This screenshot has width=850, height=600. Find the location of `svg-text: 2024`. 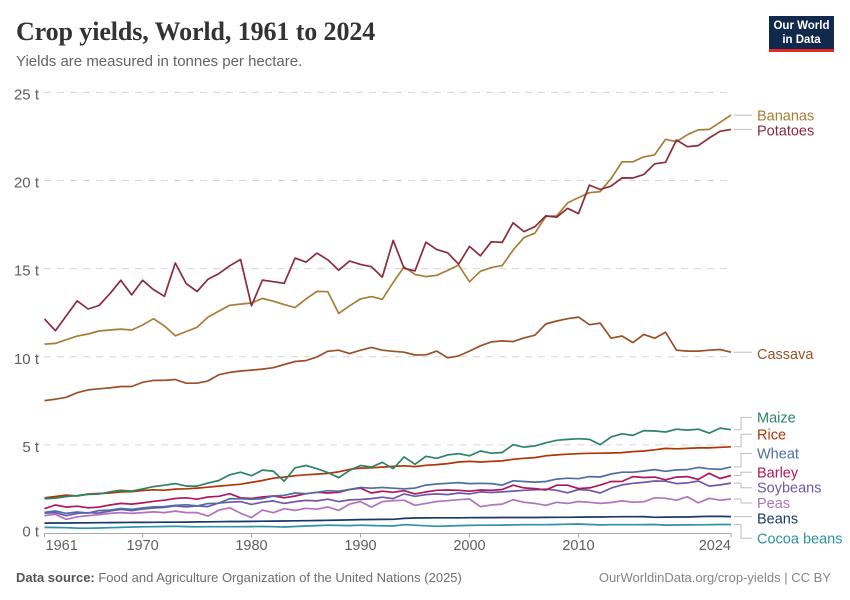

svg-text: 2024 is located at coordinates (715, 546).